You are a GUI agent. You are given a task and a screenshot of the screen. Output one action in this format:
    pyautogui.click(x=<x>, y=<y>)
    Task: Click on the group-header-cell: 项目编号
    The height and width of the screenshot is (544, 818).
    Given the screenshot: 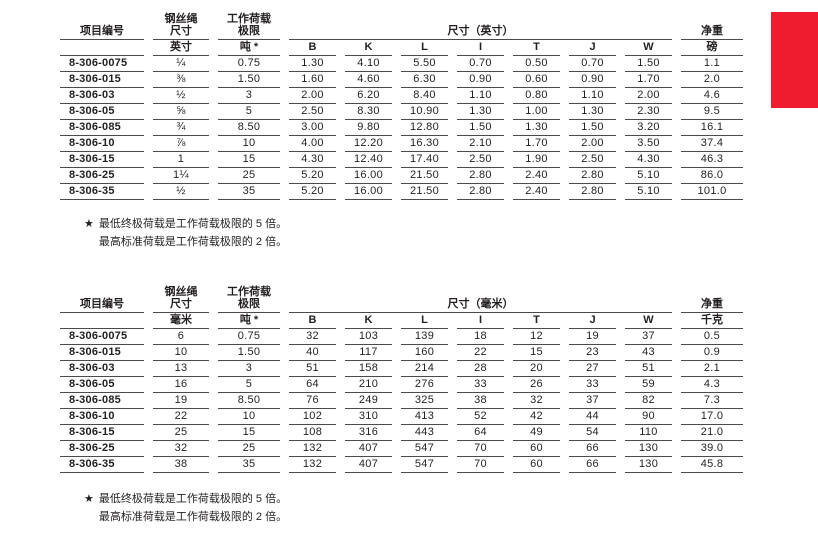 What is the action you would take?
    pyautogui.click(x=102, y=299)
    